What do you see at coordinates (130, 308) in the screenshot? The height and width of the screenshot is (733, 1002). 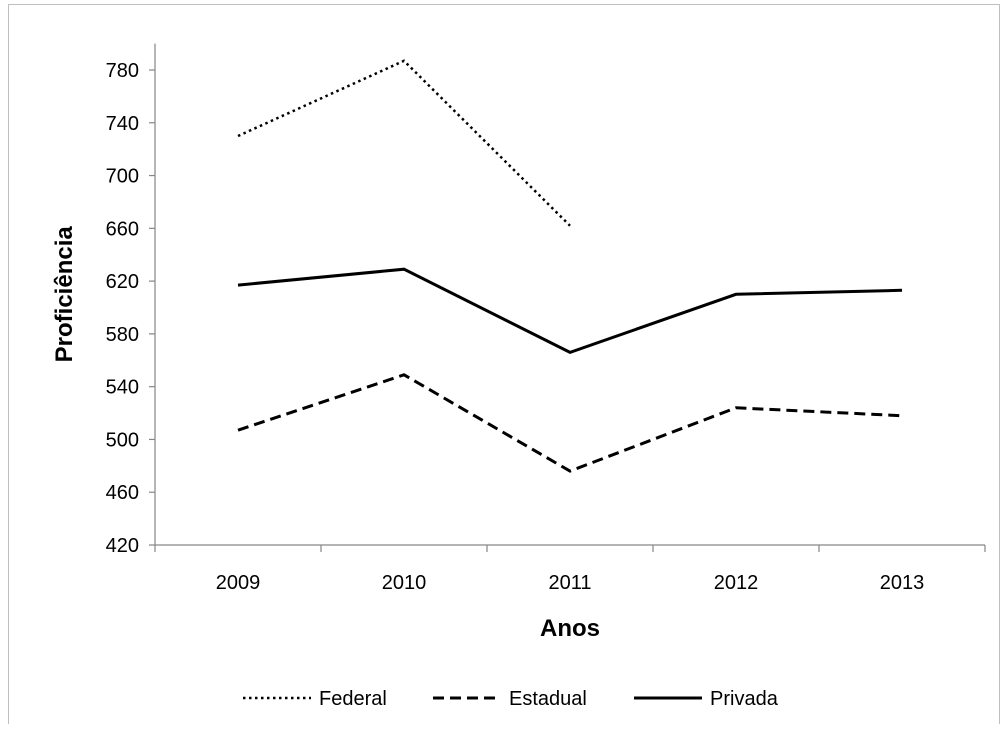 I see `y-ticks: 420 460 500 540 580 620 660 700 740 780` at bounding box center [130, 308].